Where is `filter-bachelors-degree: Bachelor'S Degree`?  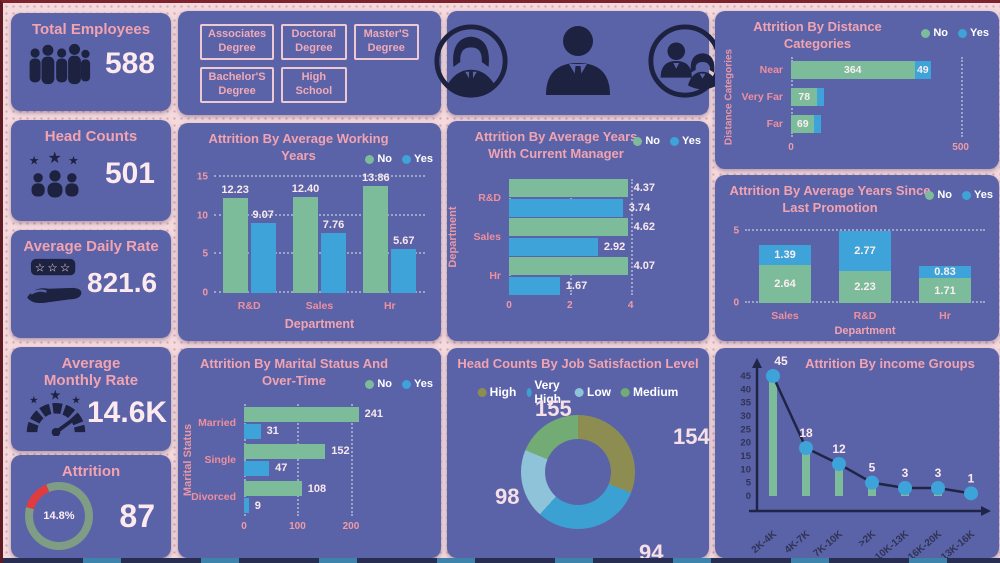
filter-bachelors-degree: Bachelor'S Degree is located at coordinates (237, 84).